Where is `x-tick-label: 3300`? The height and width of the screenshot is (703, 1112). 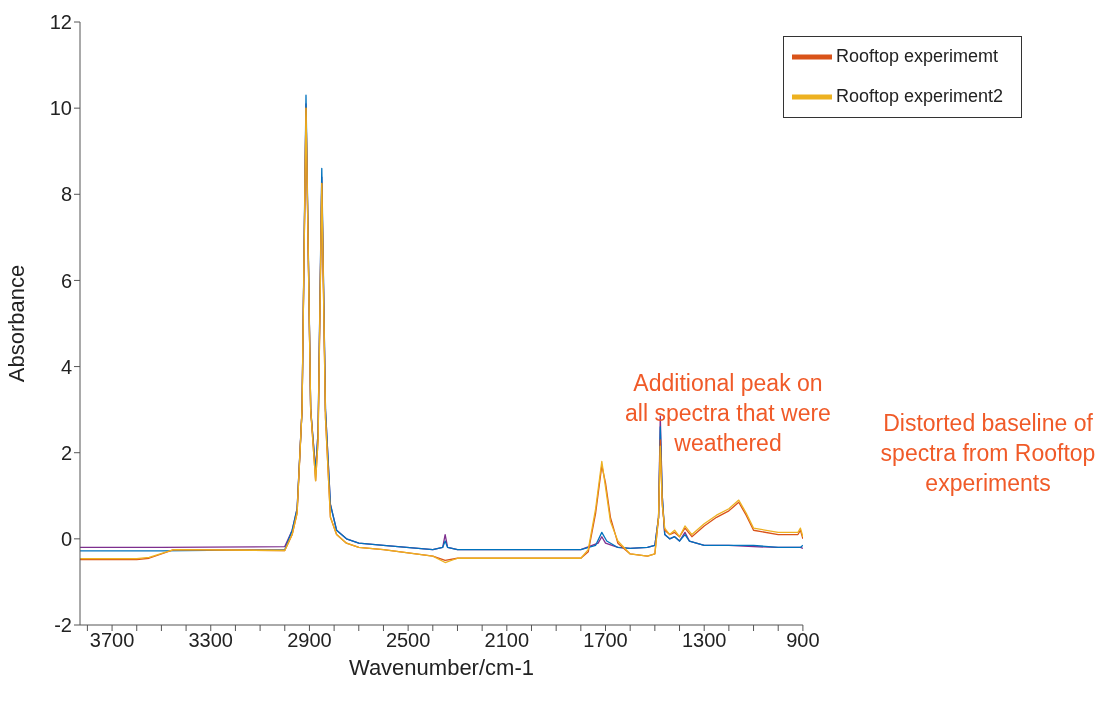 x-tick-label: 3300 is located at coordinates (211, 640).